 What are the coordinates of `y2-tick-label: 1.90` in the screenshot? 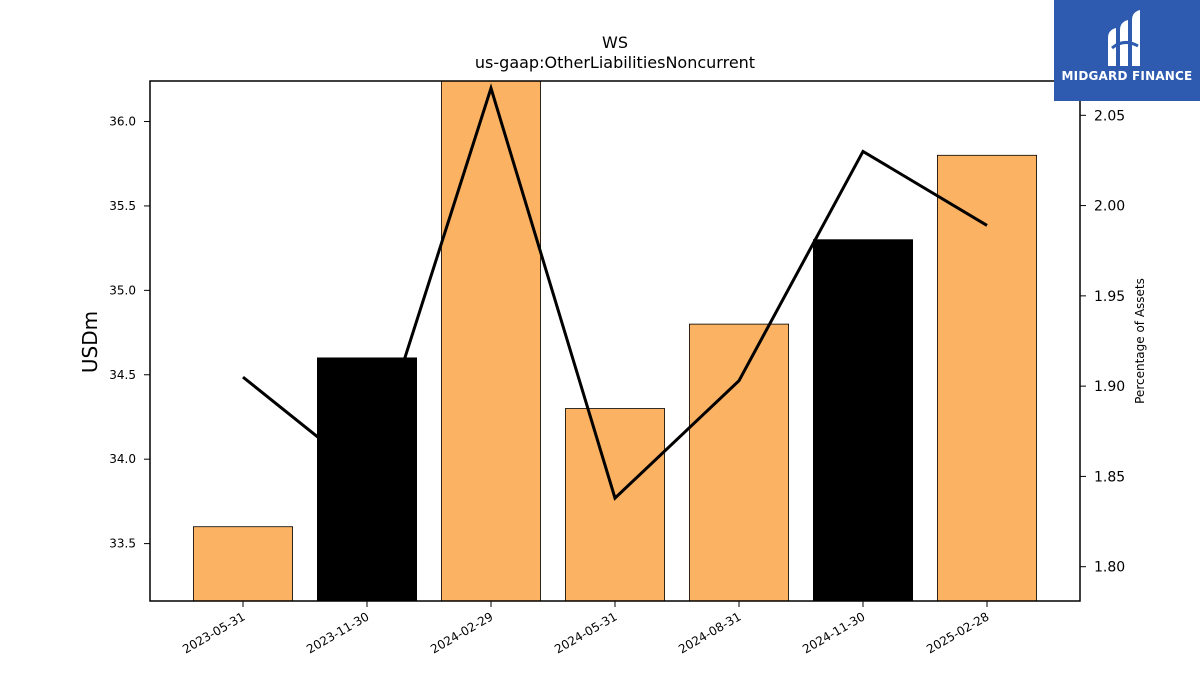 It's located at (1109, 387).